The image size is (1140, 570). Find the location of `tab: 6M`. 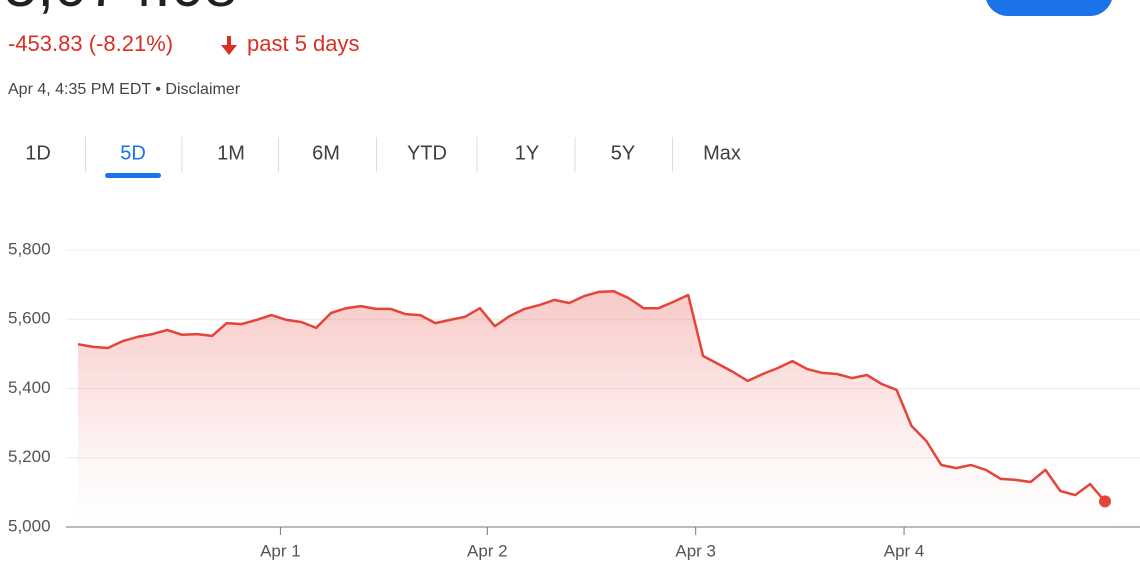

tab: 6M is located at coordinates (326, 153).